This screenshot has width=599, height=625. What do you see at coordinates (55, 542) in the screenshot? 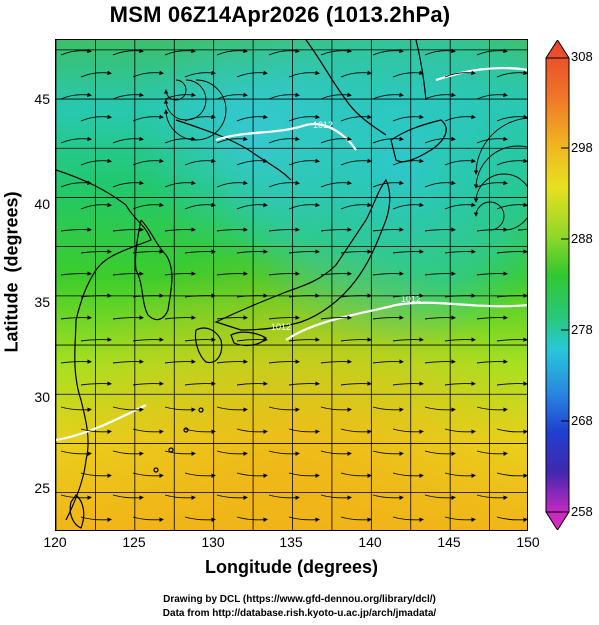
I see `x-tick-label: 120` at bounding box center [55, 542].